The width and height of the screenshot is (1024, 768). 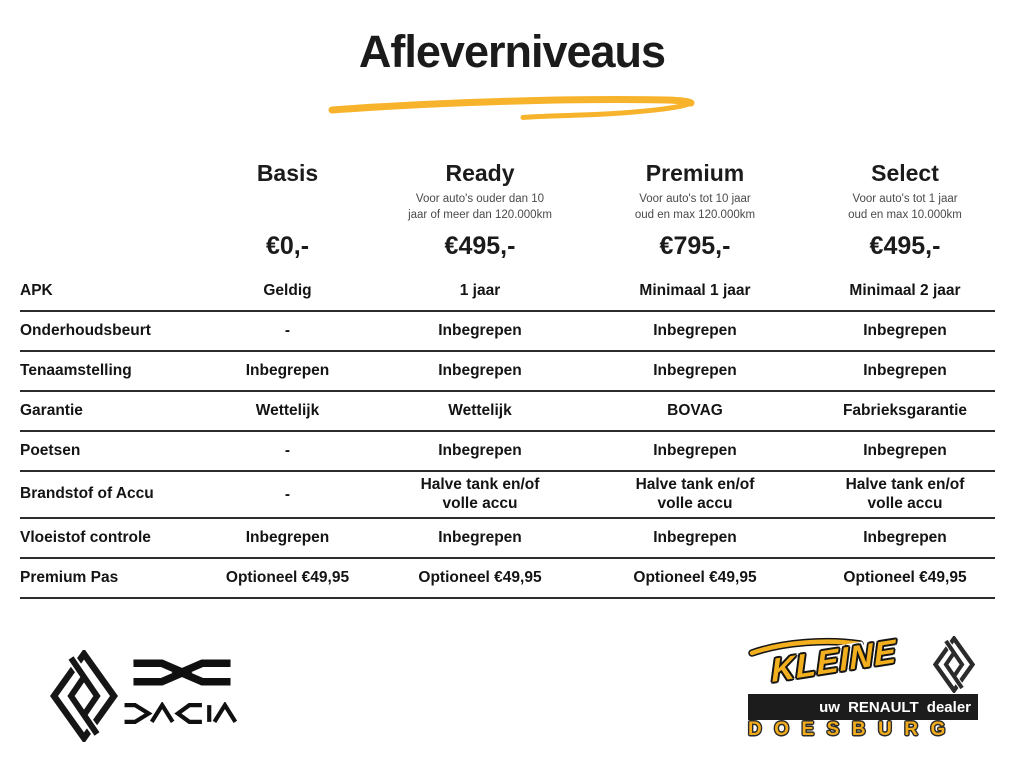 I want to click on cell-value: BOVAG, so click(x=695, y=411).